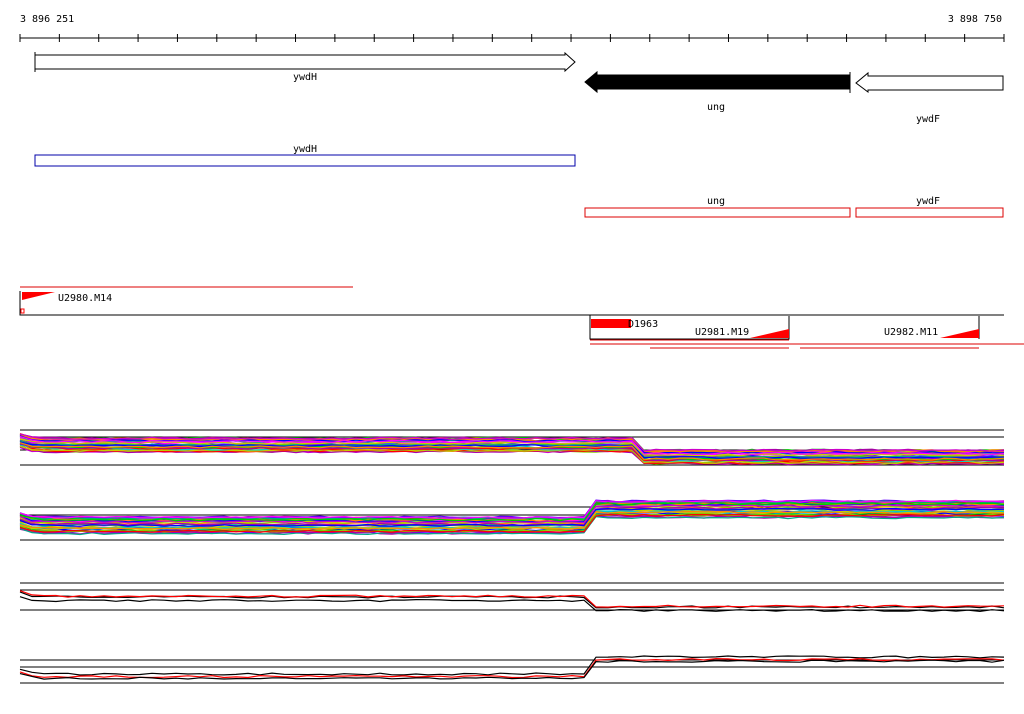 This screenshot has width=1024, height=714. What do you see at coordinates (512, 38) in the screenshot?
I see `axis-ticks` at bounding box center [512, 38].